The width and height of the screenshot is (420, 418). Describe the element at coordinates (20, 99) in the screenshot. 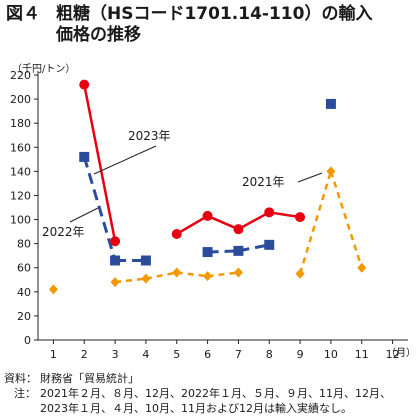

I see `y-tick-label: 200` at that location.